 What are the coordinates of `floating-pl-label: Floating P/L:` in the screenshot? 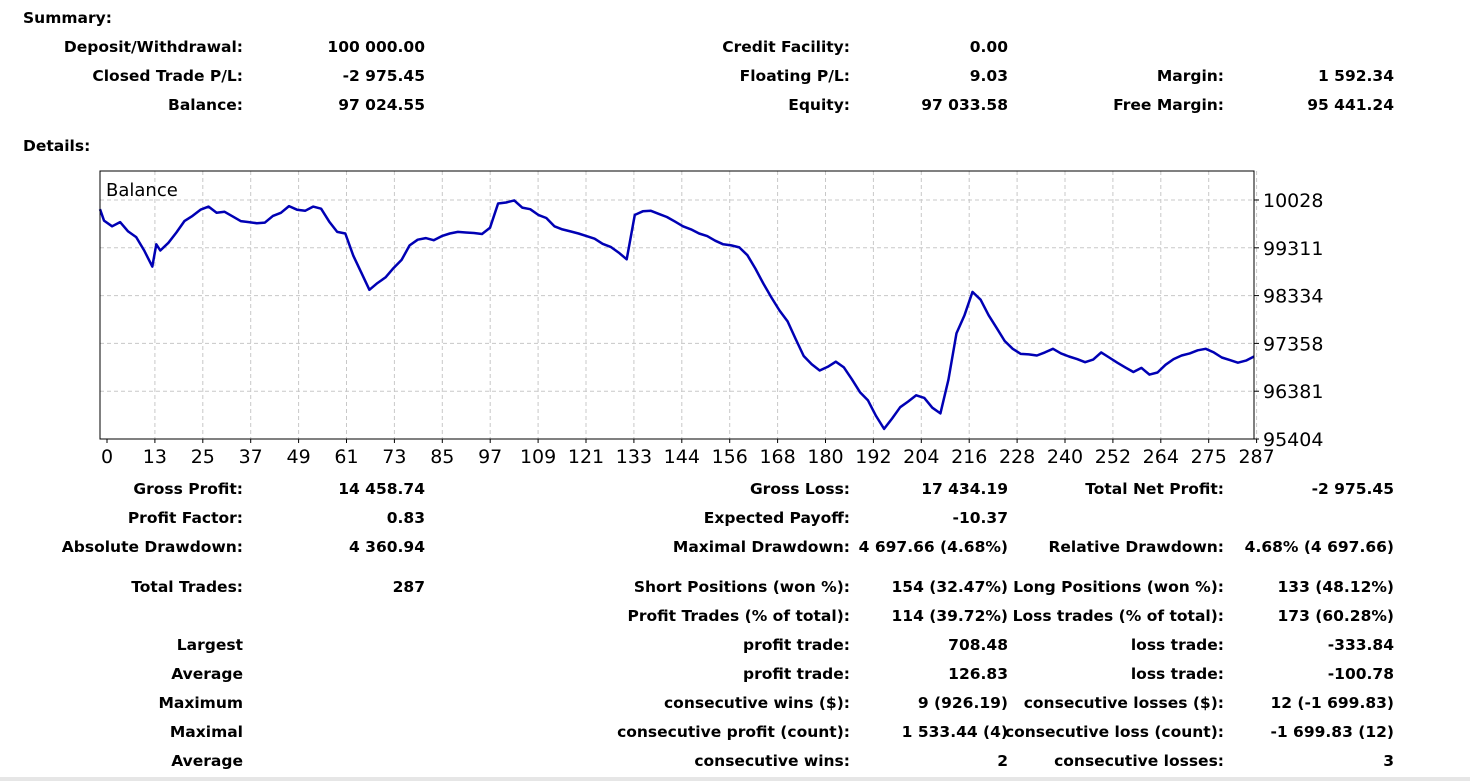 It's located at (794, 76).